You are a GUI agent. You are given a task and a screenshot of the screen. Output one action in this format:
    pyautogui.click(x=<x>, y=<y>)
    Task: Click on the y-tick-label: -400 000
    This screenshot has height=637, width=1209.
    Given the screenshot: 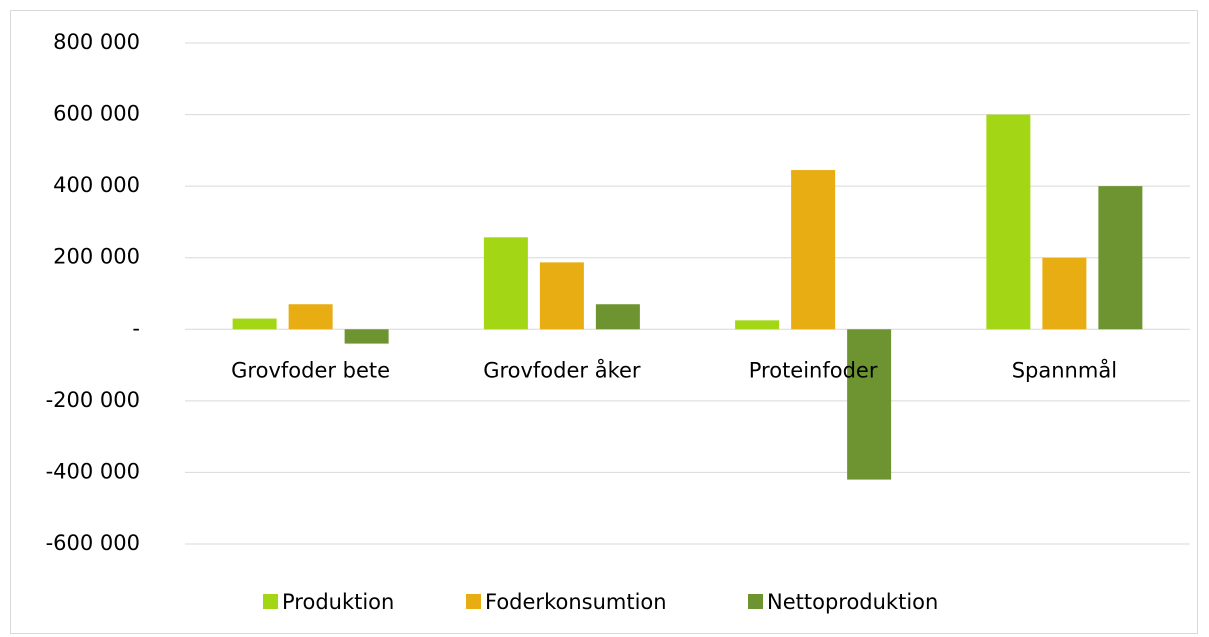 What is the action you would take?
    pyautogui.click(x=93, y=471)
    